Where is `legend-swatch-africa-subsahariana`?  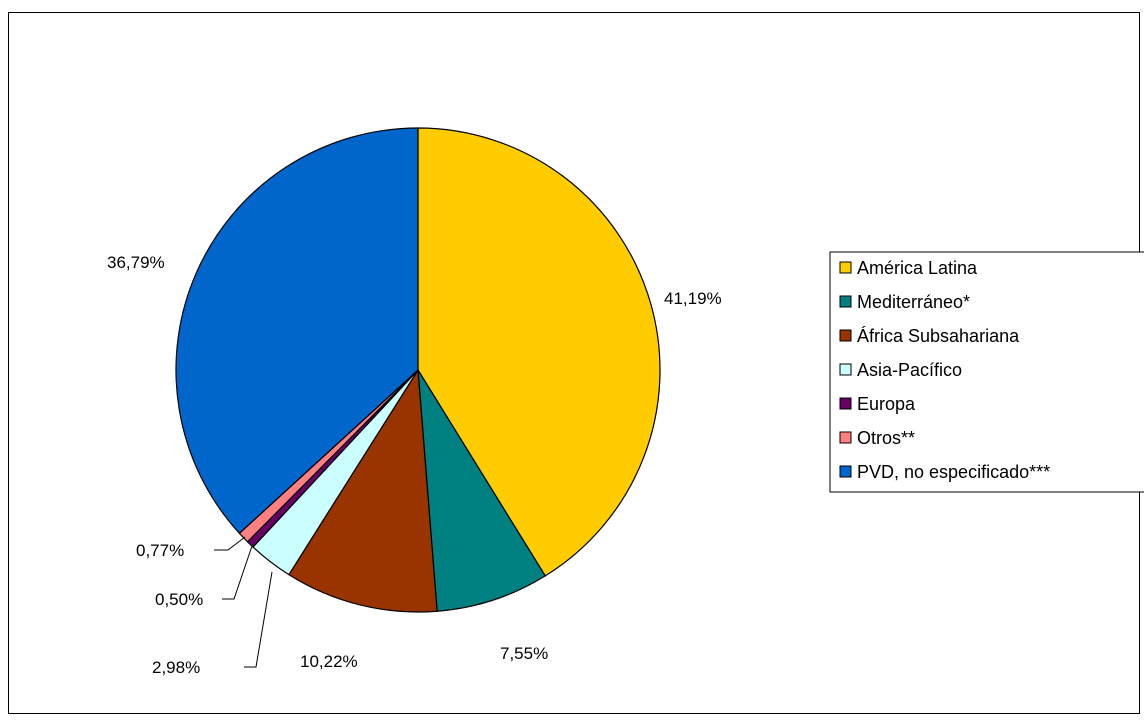
legend-swatch-africa-subsahariana is located at coordinates (845, 335).